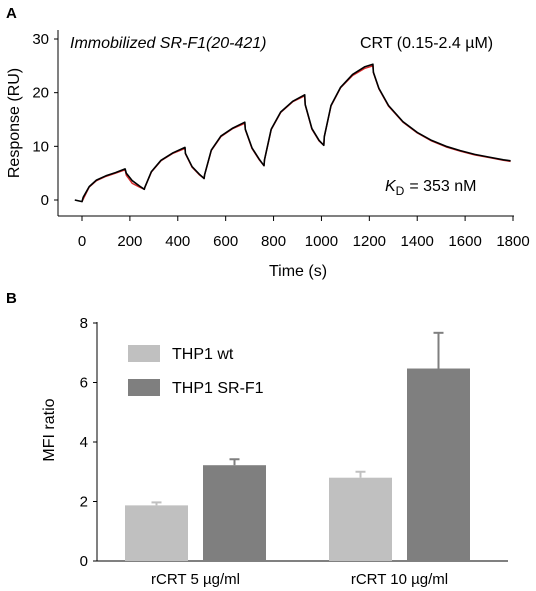 Image resolution: width=536 pixels, height=591 pixels. I want to click on x-tick-label: 1400, so click(417, 241).